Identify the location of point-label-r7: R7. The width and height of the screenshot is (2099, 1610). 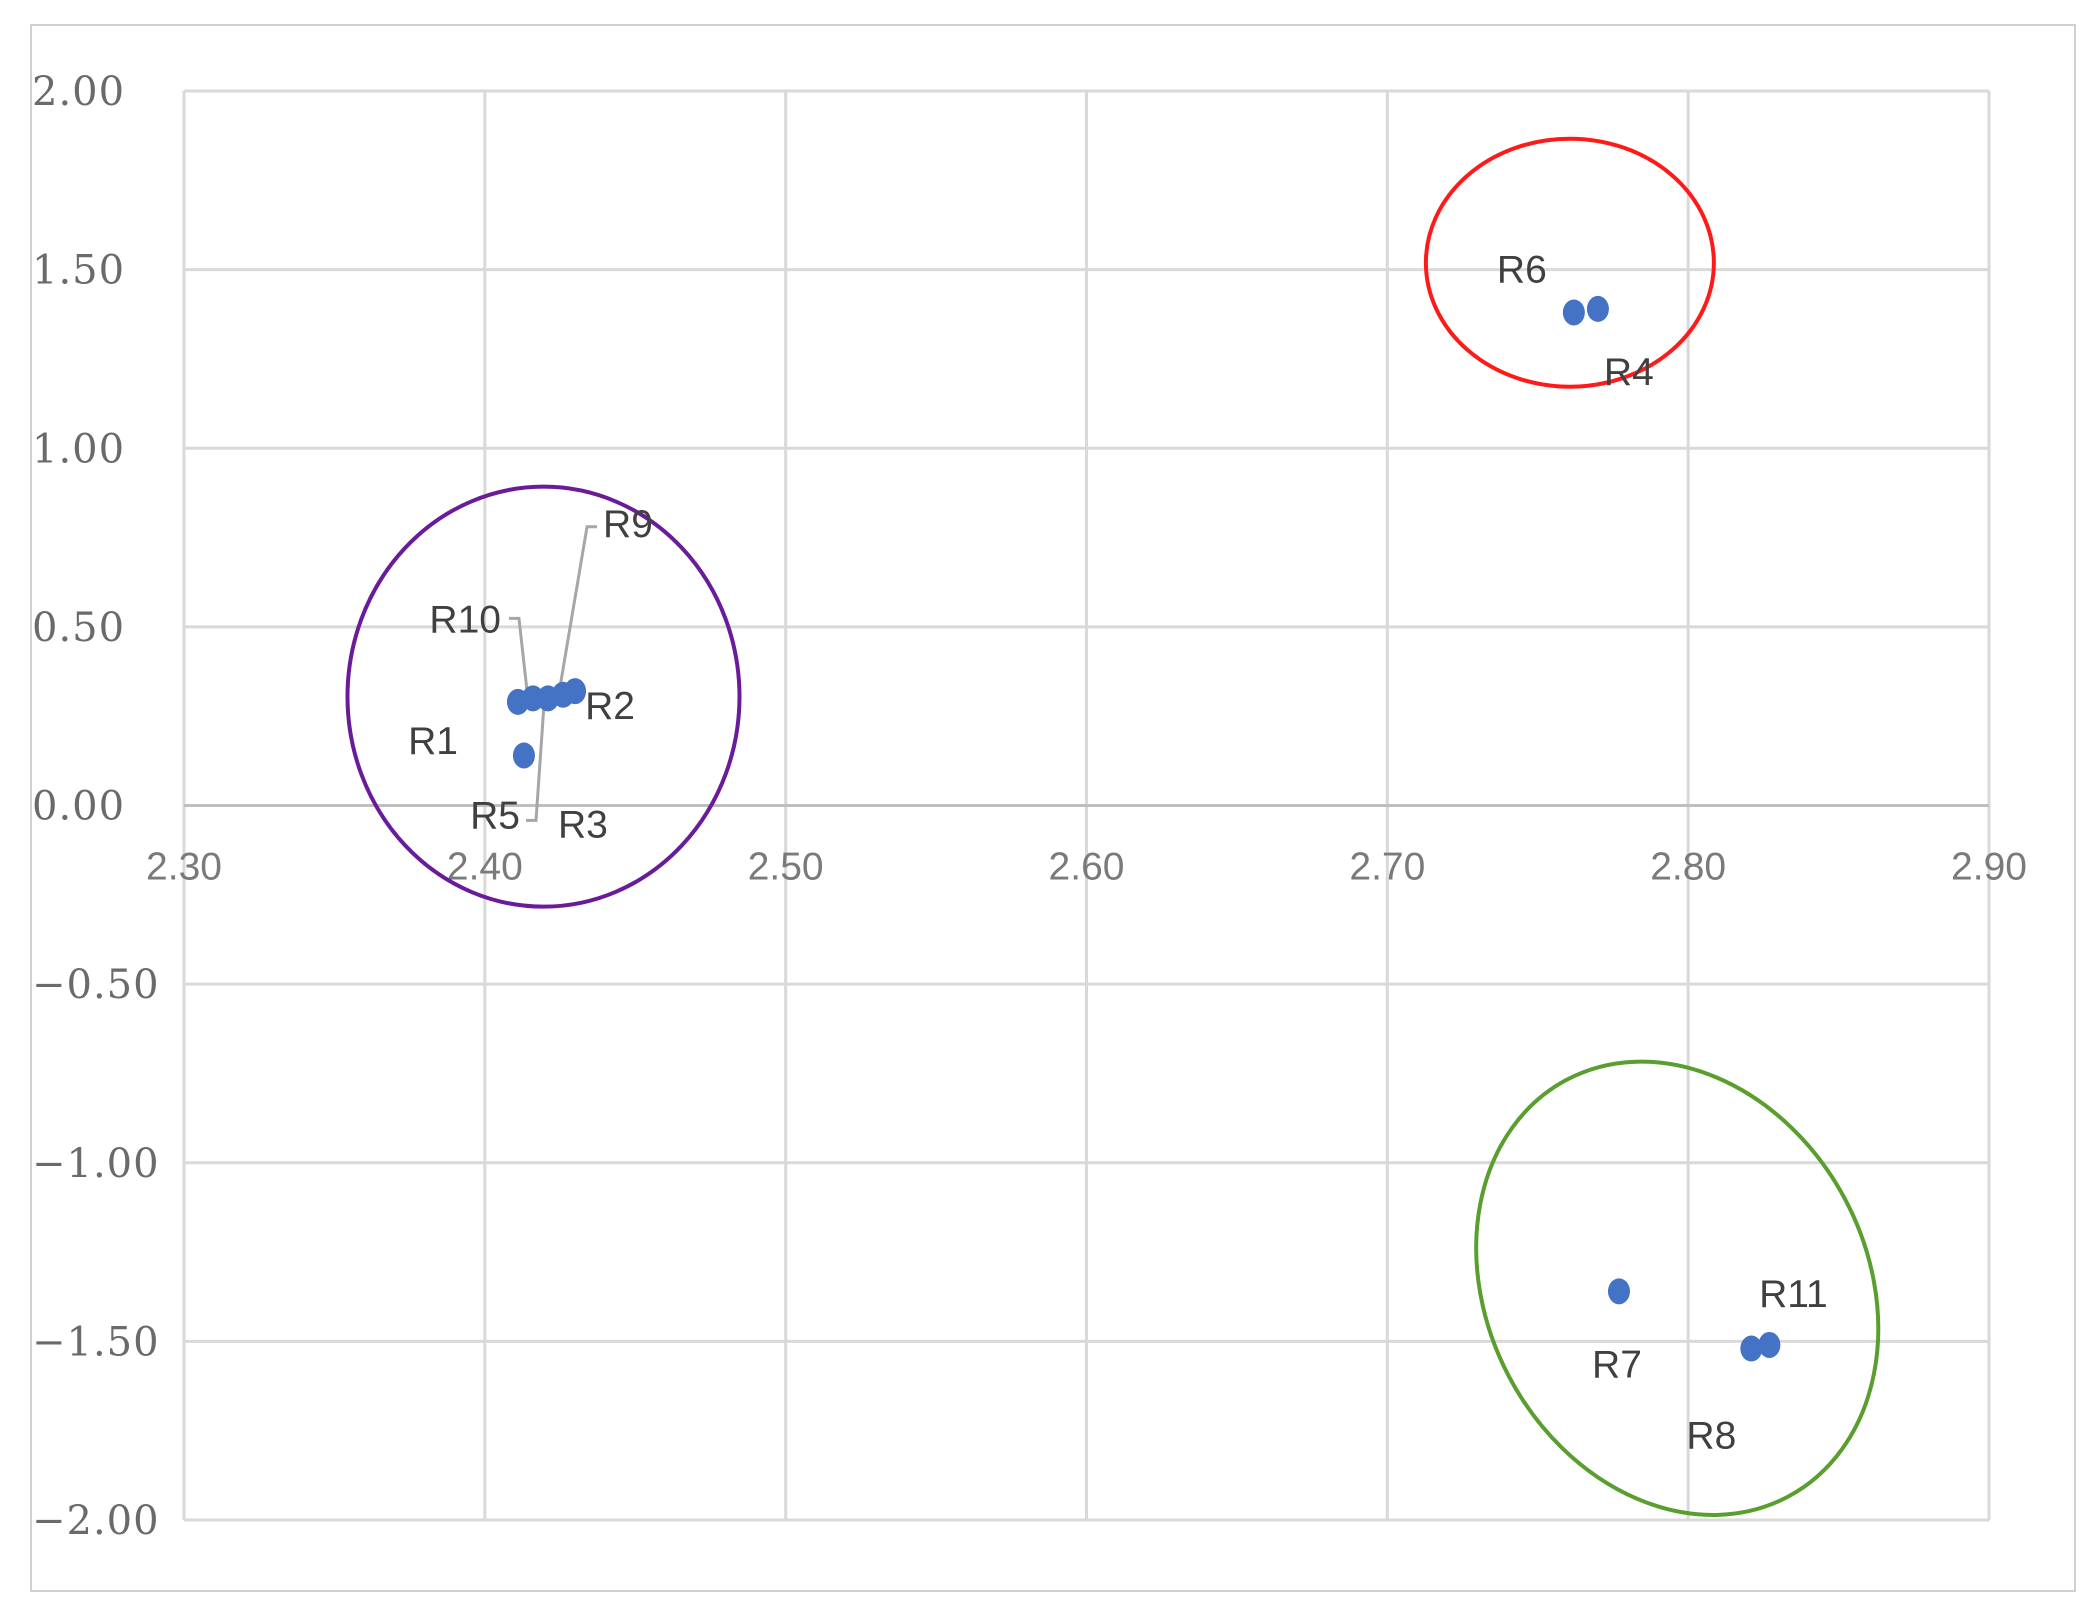
(1617, 1364).